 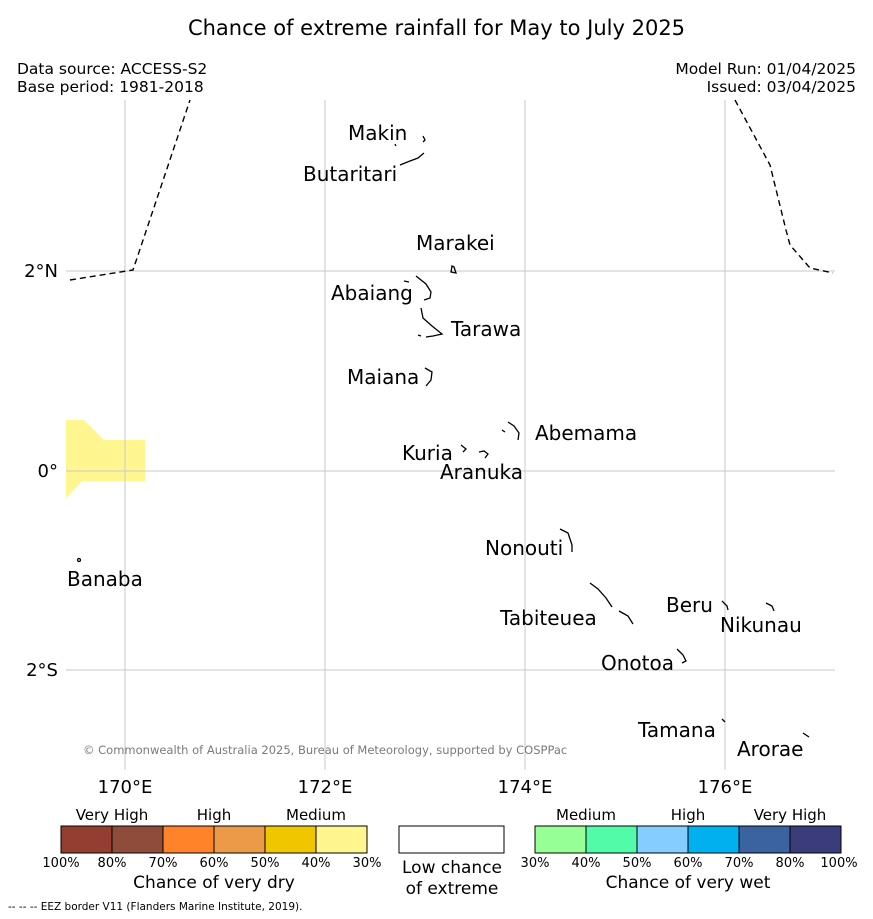 I want to click on arorae-island, so click(x=806, y=735).